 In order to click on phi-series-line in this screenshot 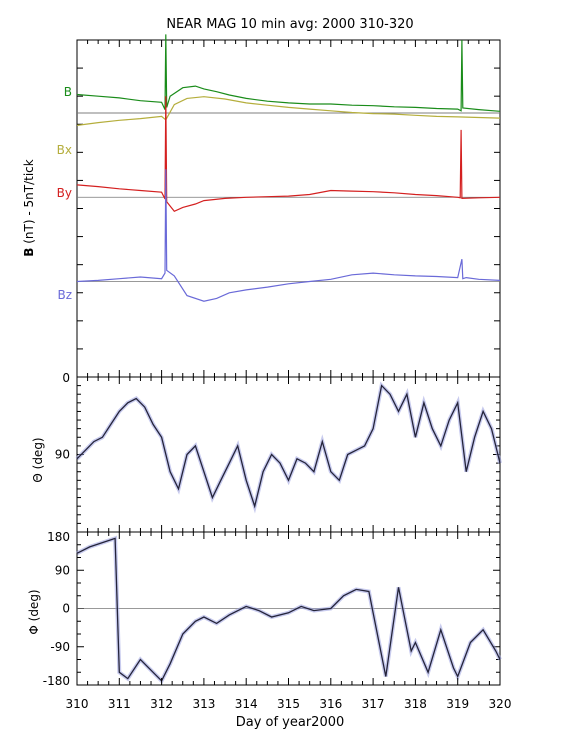, I will do `click(288, 609)`.